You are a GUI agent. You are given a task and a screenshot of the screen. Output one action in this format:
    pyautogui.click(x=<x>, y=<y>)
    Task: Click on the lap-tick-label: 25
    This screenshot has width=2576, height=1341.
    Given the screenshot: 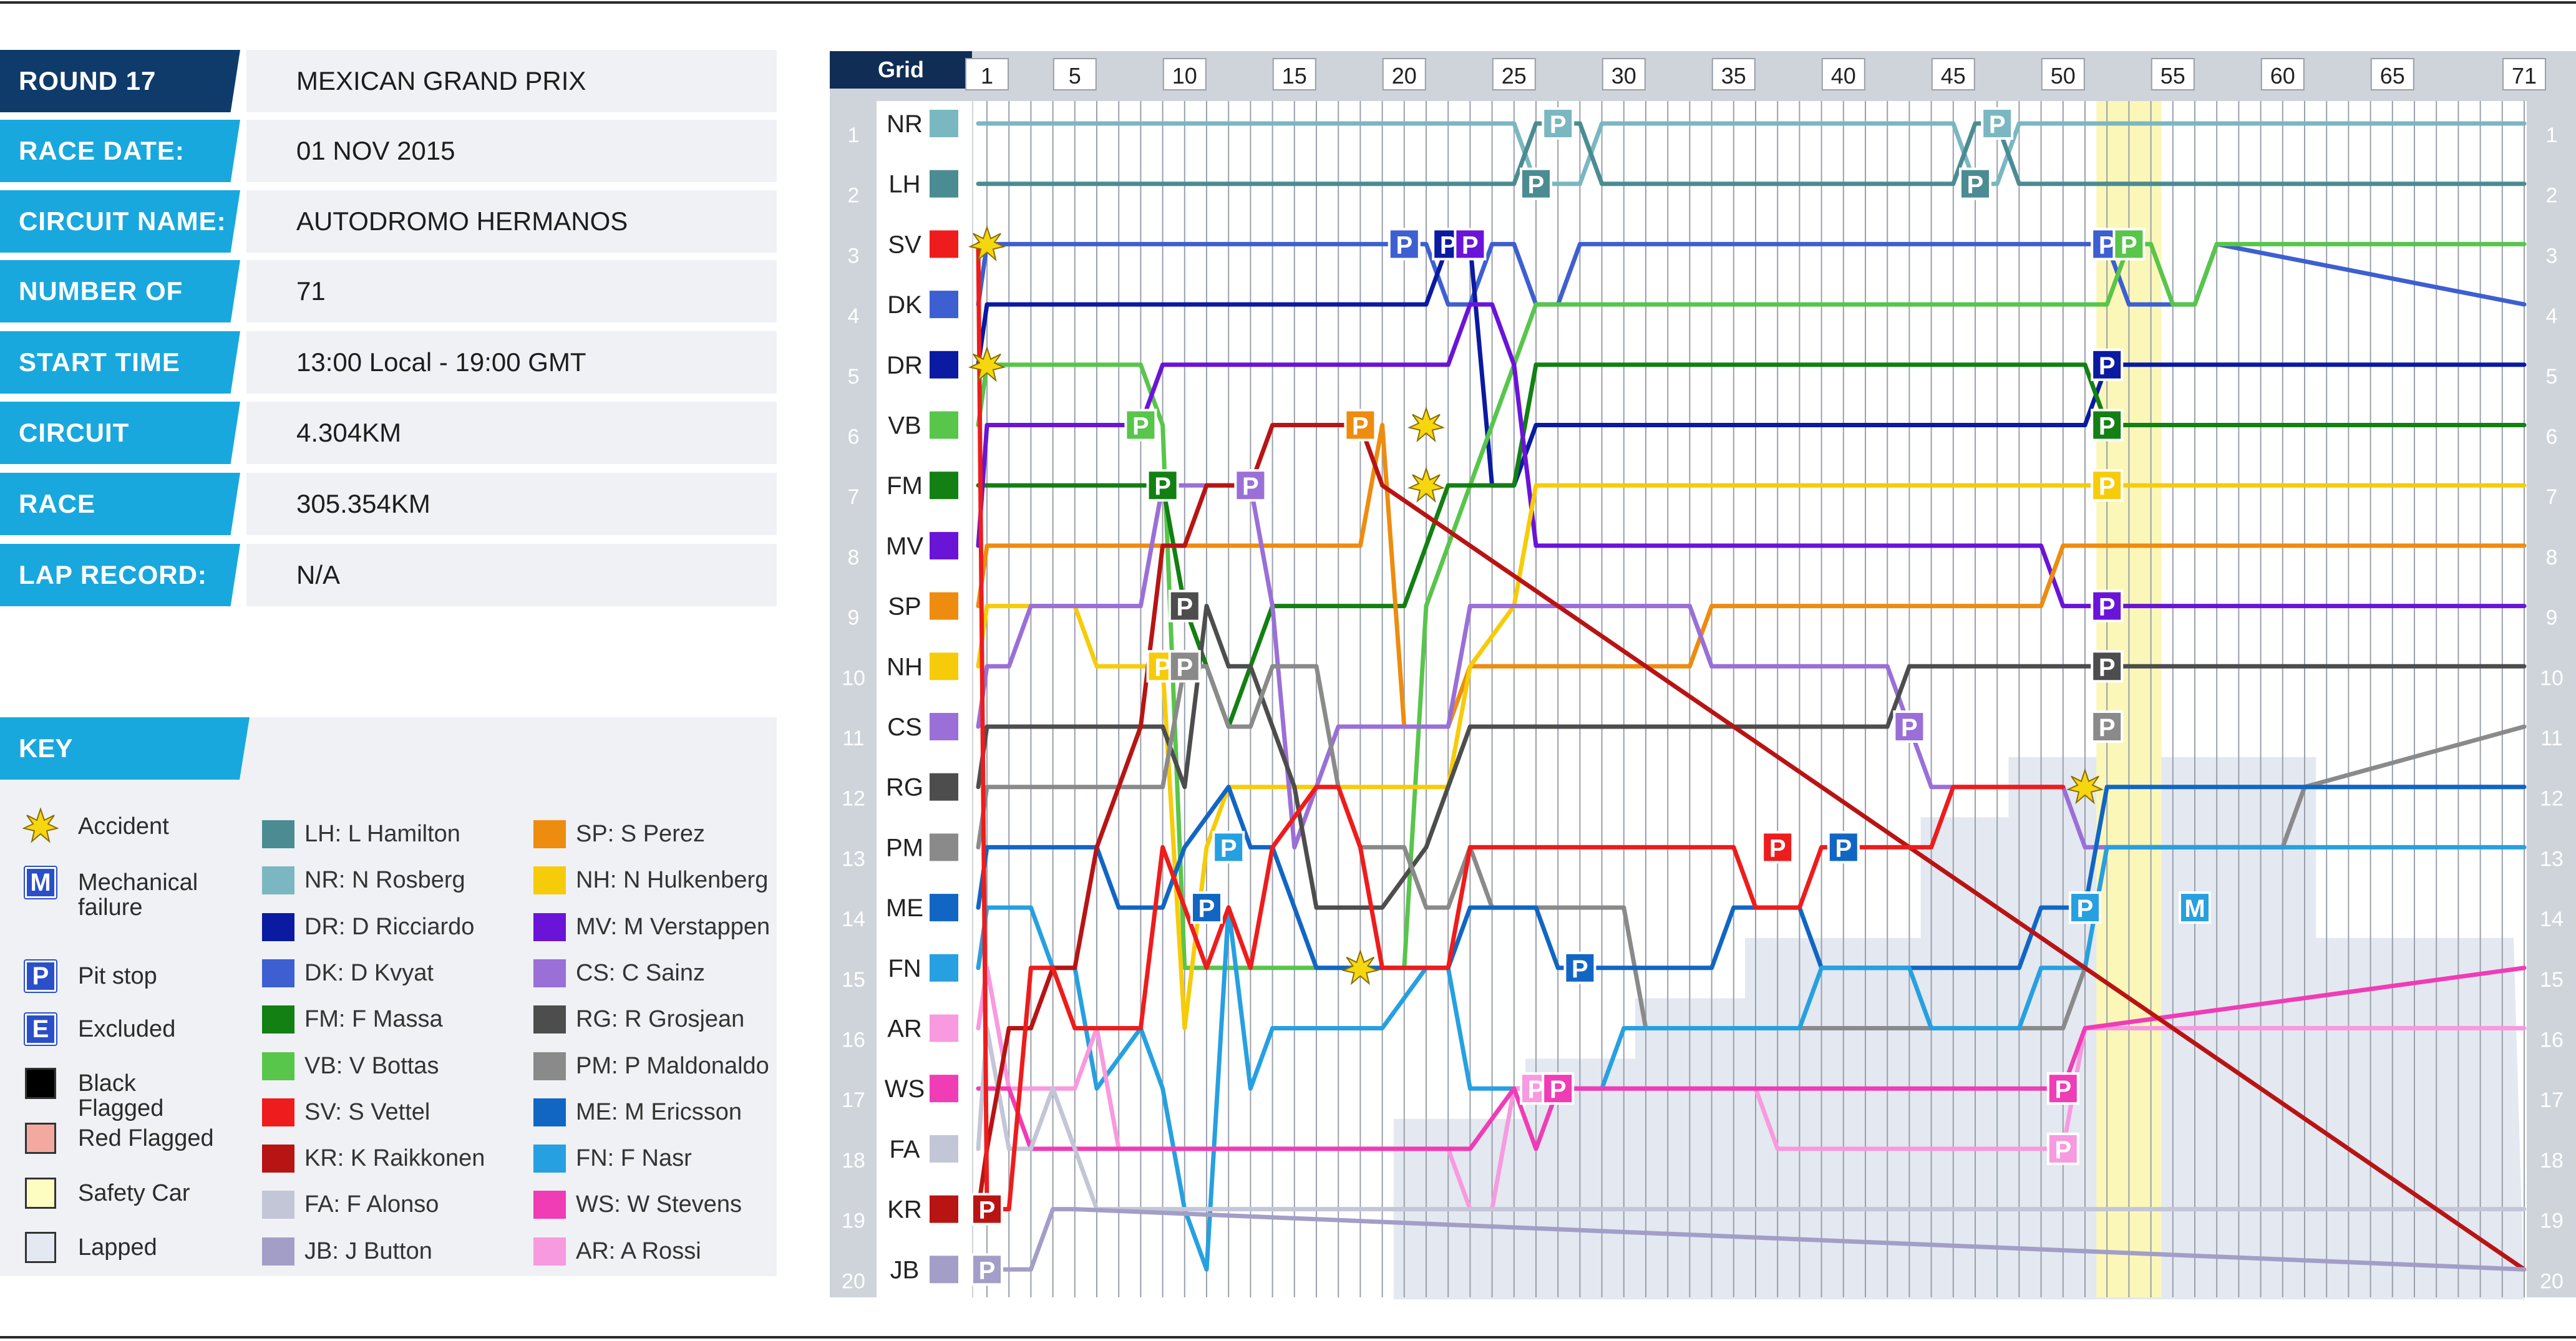 What is the action you would take?
    pyautogui.click(x=1514, y=76)
    